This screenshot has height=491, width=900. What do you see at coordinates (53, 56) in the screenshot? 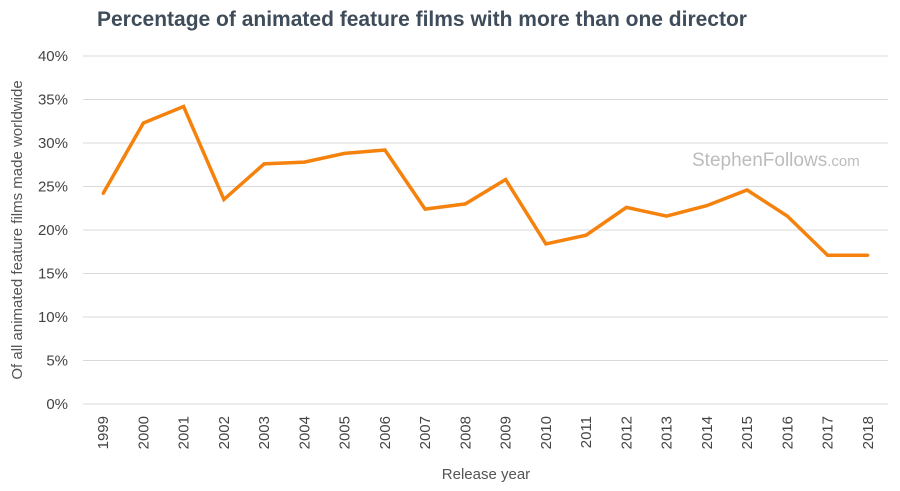
I see `y-tick-label: 40%` at bounding box center [53, 56].